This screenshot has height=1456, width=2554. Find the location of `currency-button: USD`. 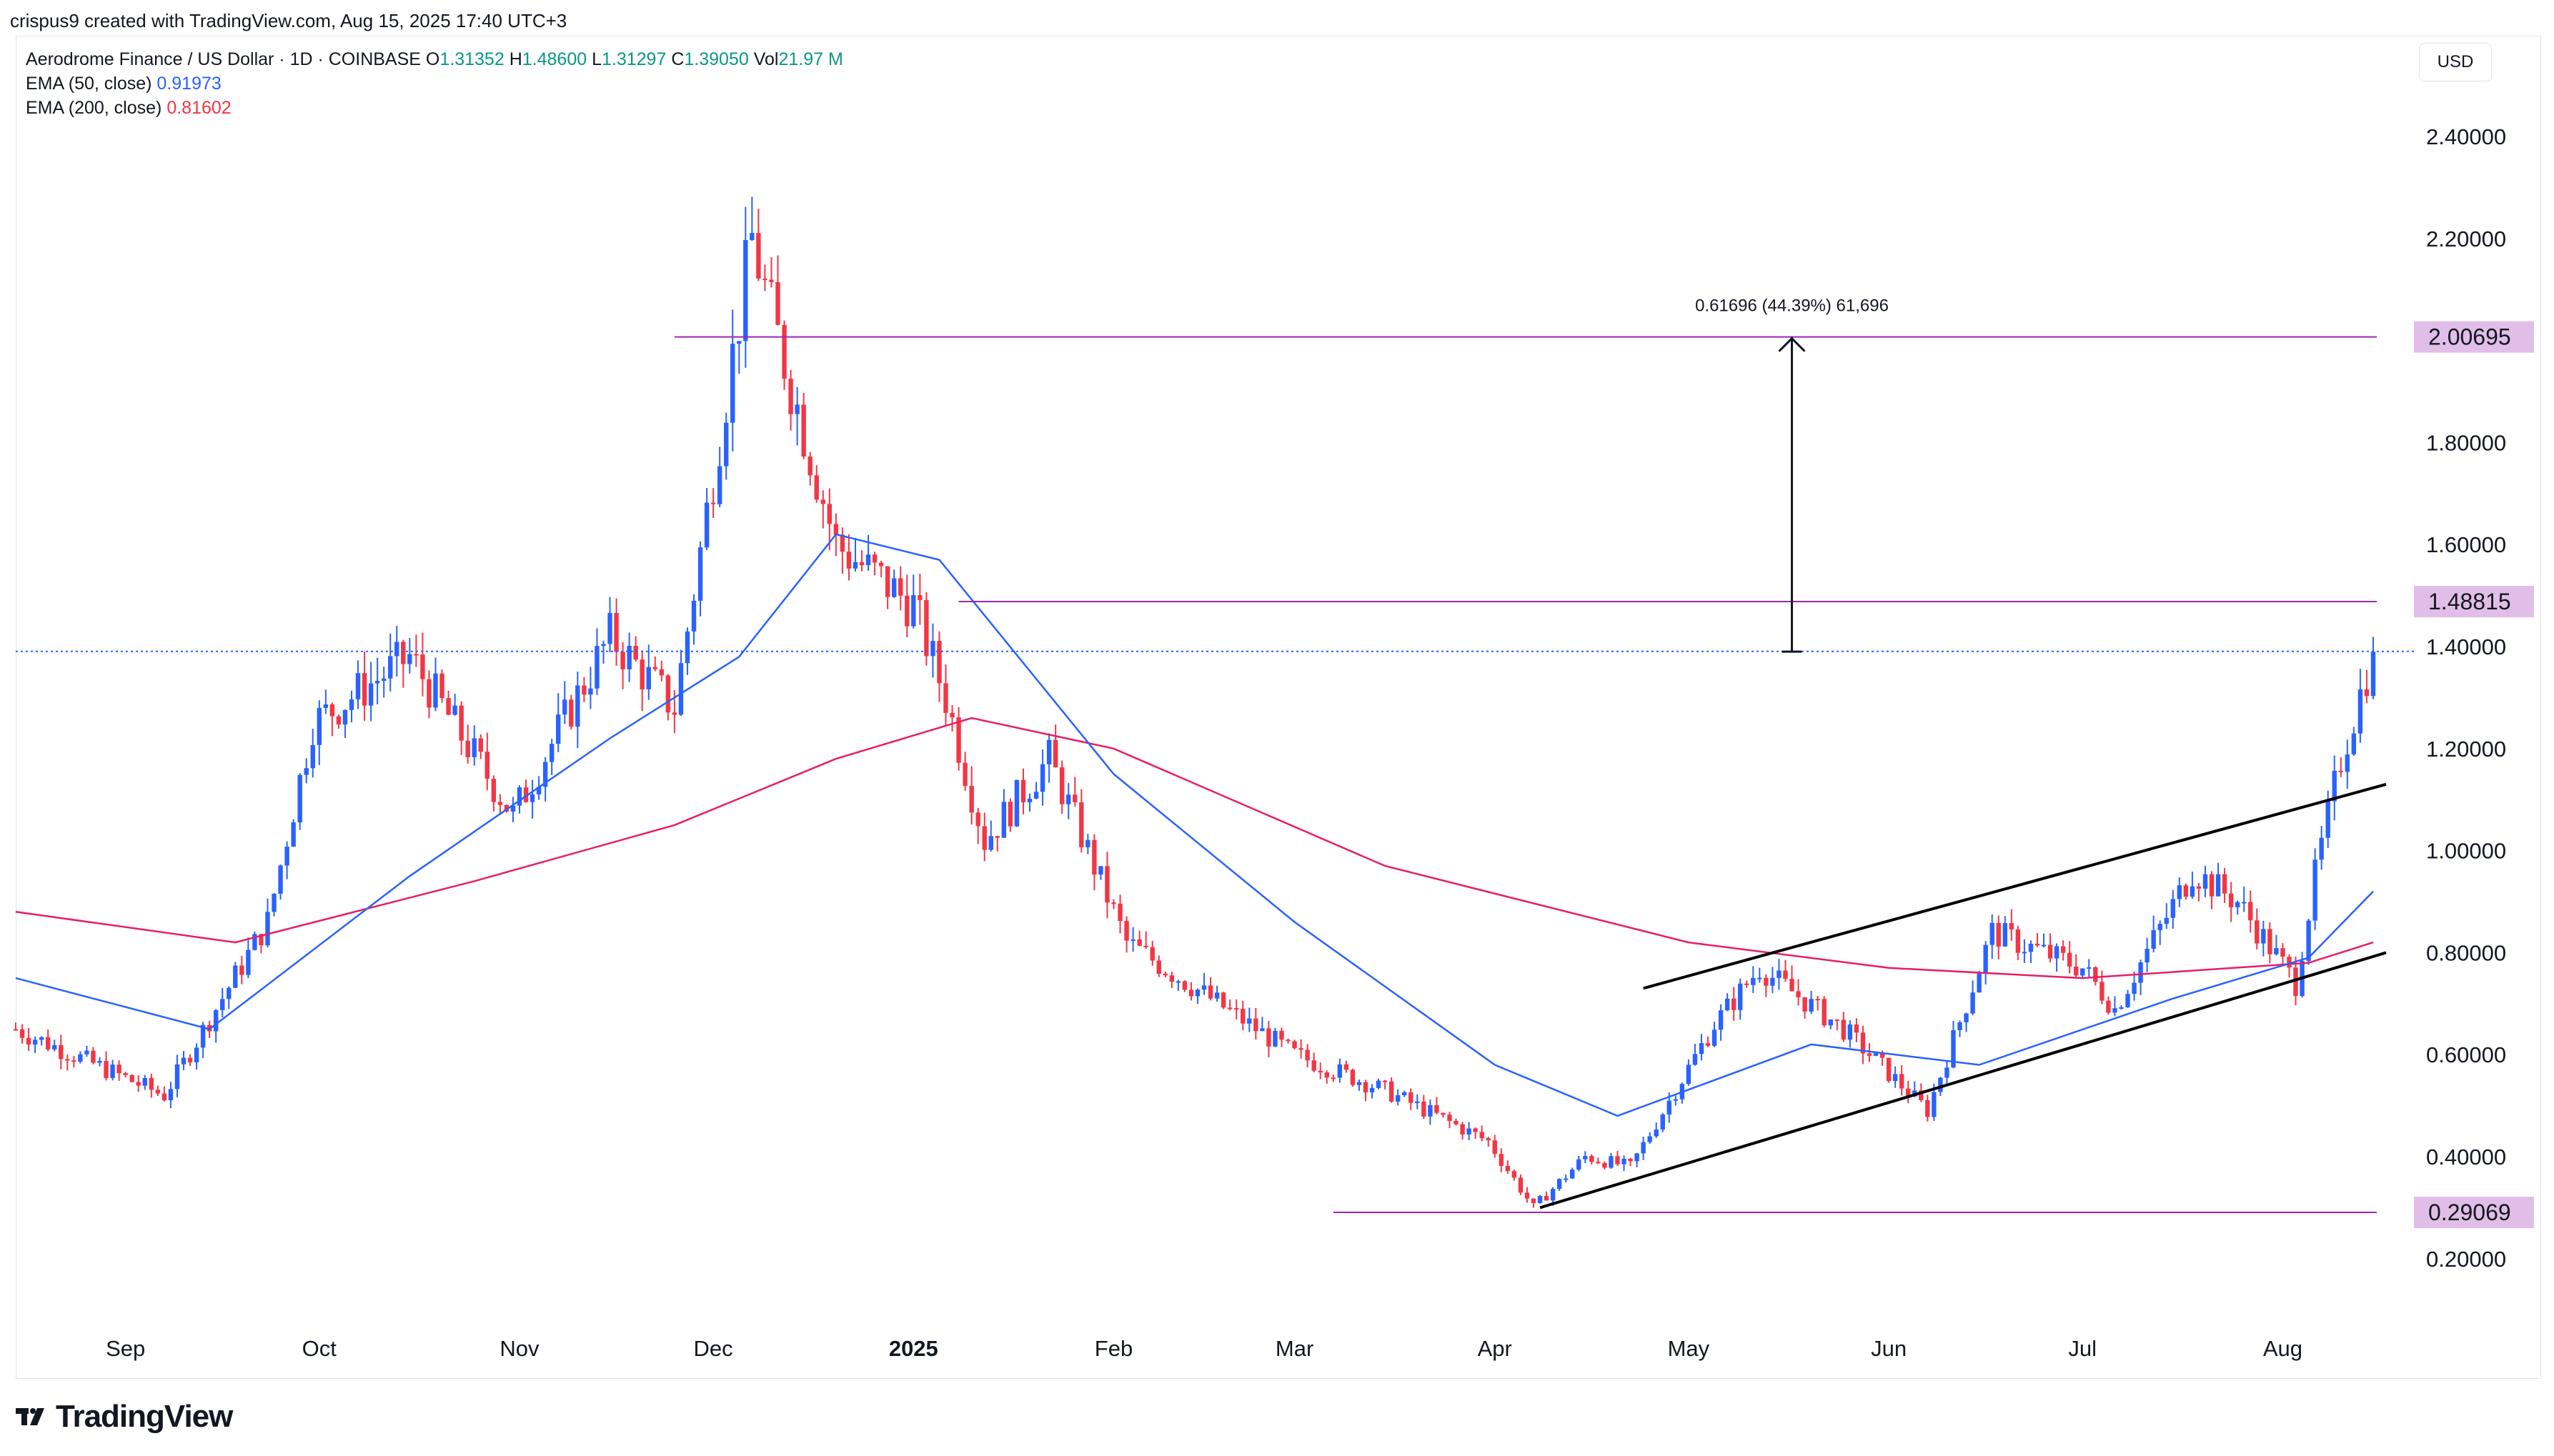

currency-button: USD is located at coordinates (2455, 62).